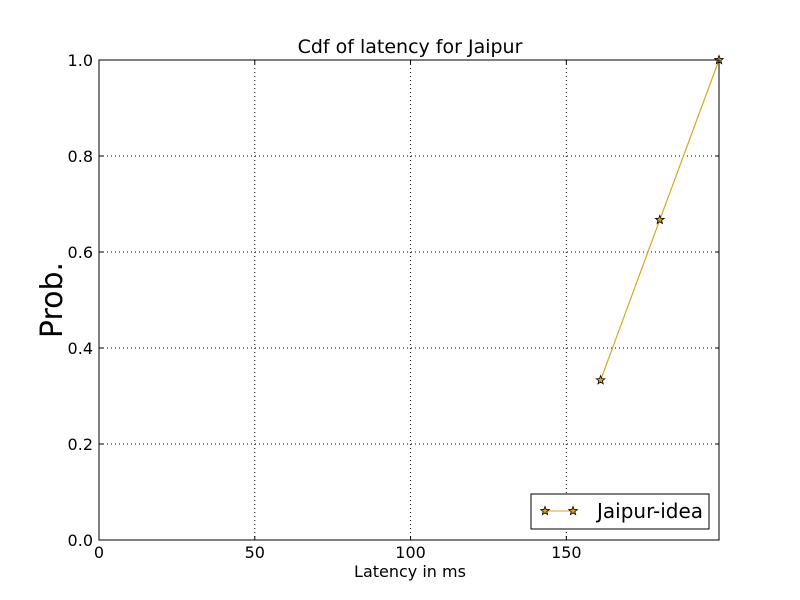  I want to click on y-tick-label: 0.6, so click(80, 252).